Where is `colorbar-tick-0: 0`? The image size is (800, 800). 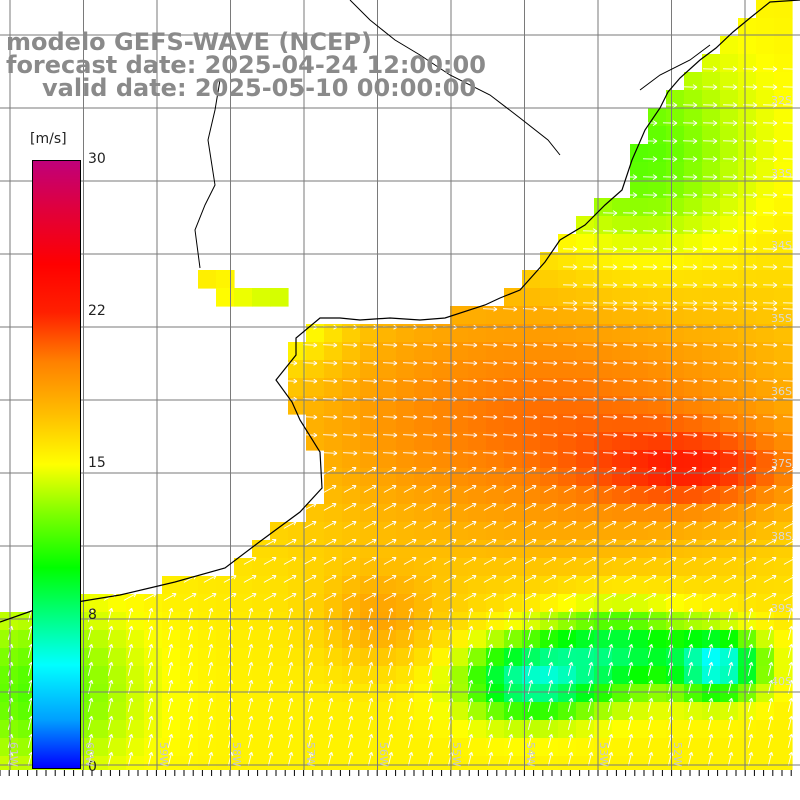 colorbar-tick-0: 0 is located at coordinates (92, 767).